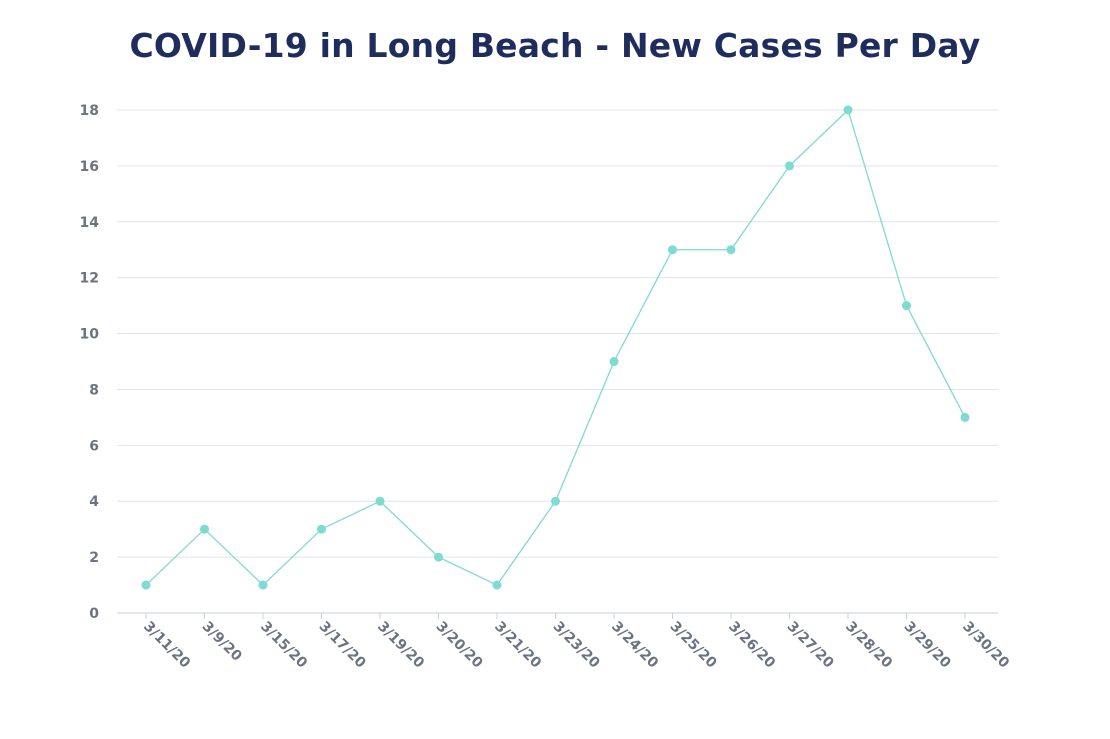 This screenshot has width=1110, height=739. What do you see at coordinates (222, 642) in the screenshot?
I see `x-tick-label: 3/9/20` at bounding box center [222, 642].